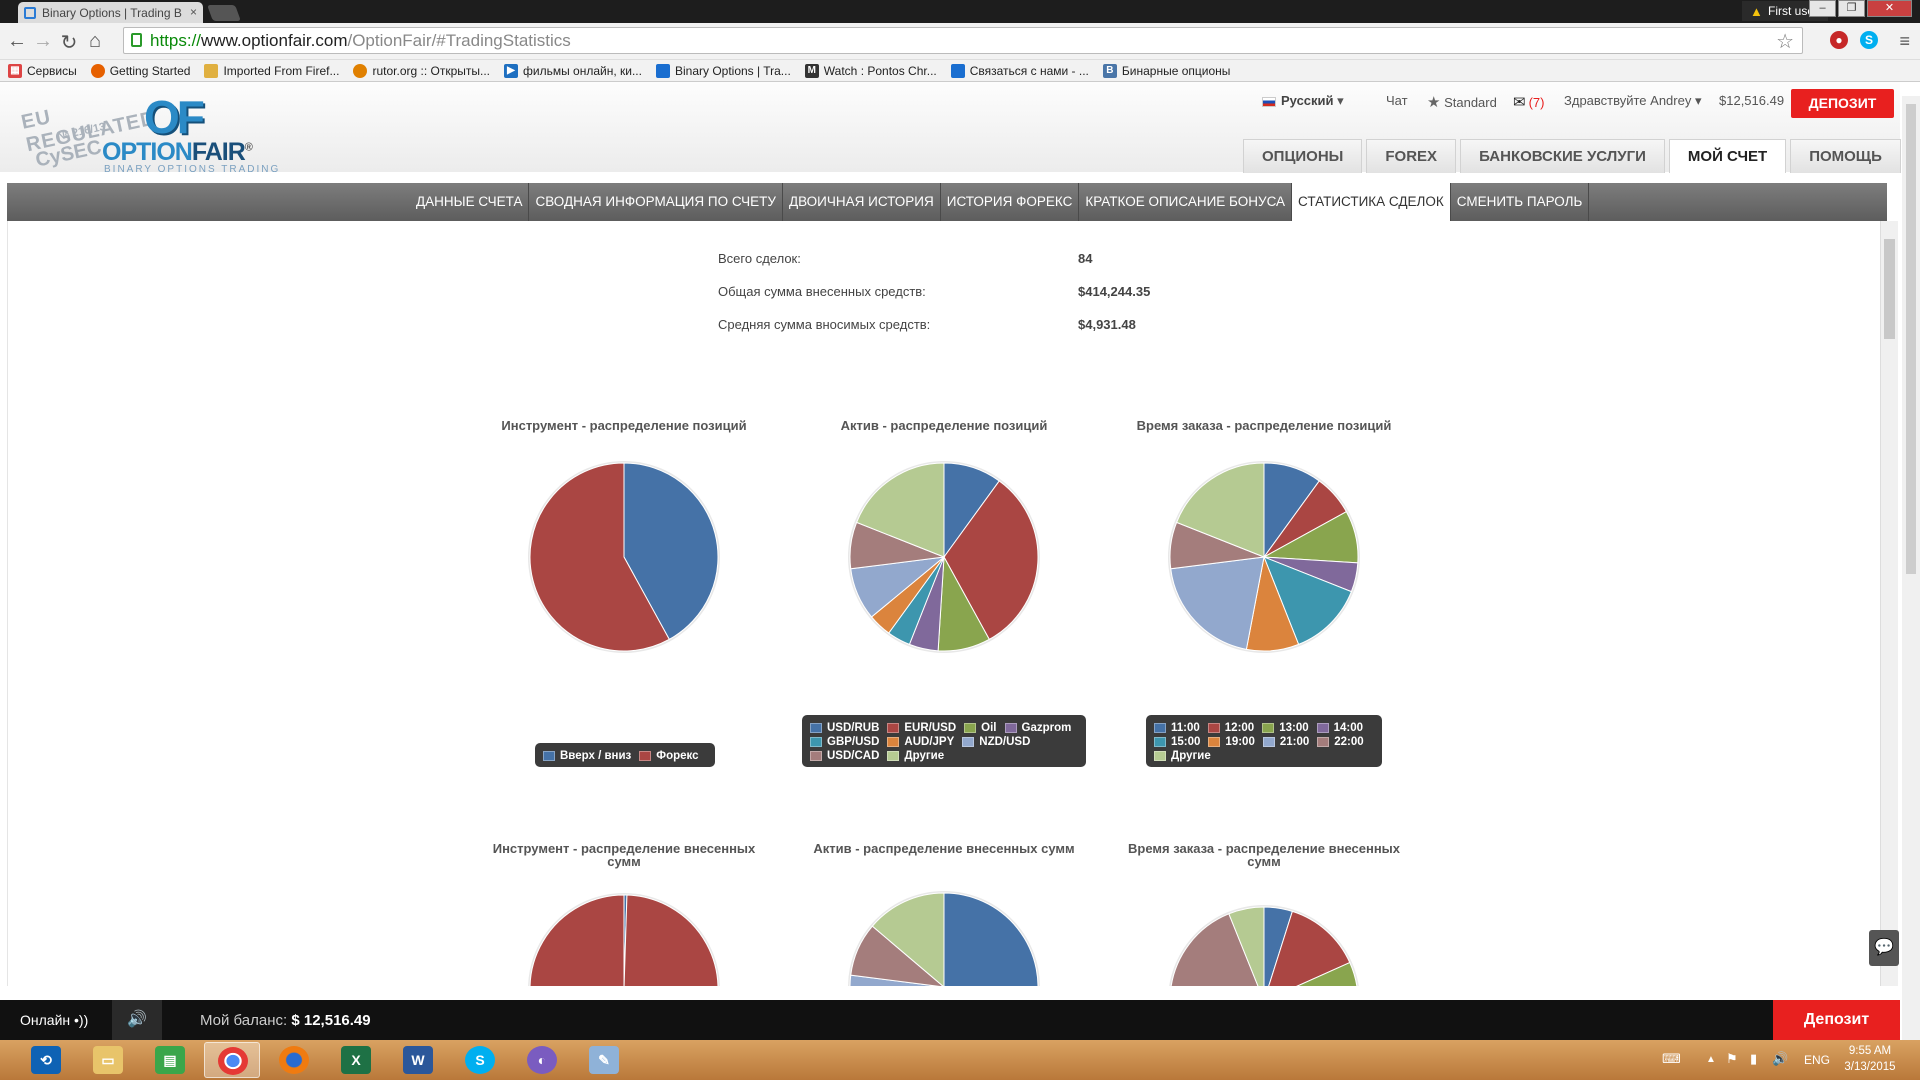  What do you see at coordinates (587, 756) in the screenshot?
I see `legend-item: Вверх / вниз` at bounding box center [587, 756].